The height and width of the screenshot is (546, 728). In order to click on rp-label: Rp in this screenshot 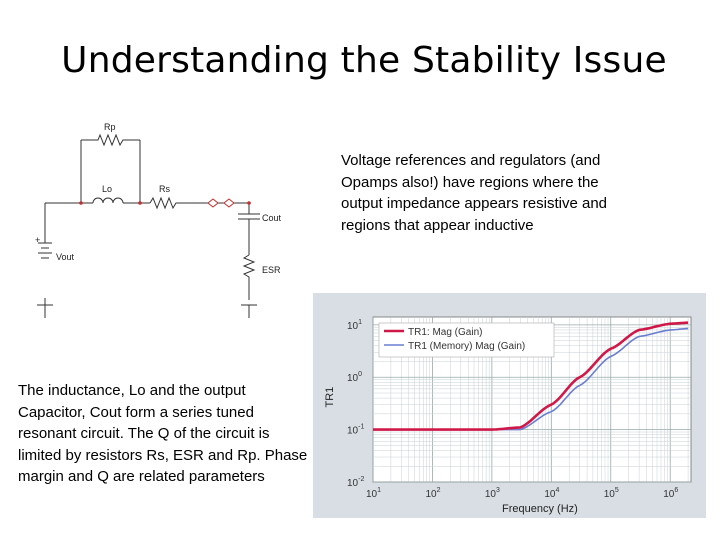, I will do `click(110, 127)`.